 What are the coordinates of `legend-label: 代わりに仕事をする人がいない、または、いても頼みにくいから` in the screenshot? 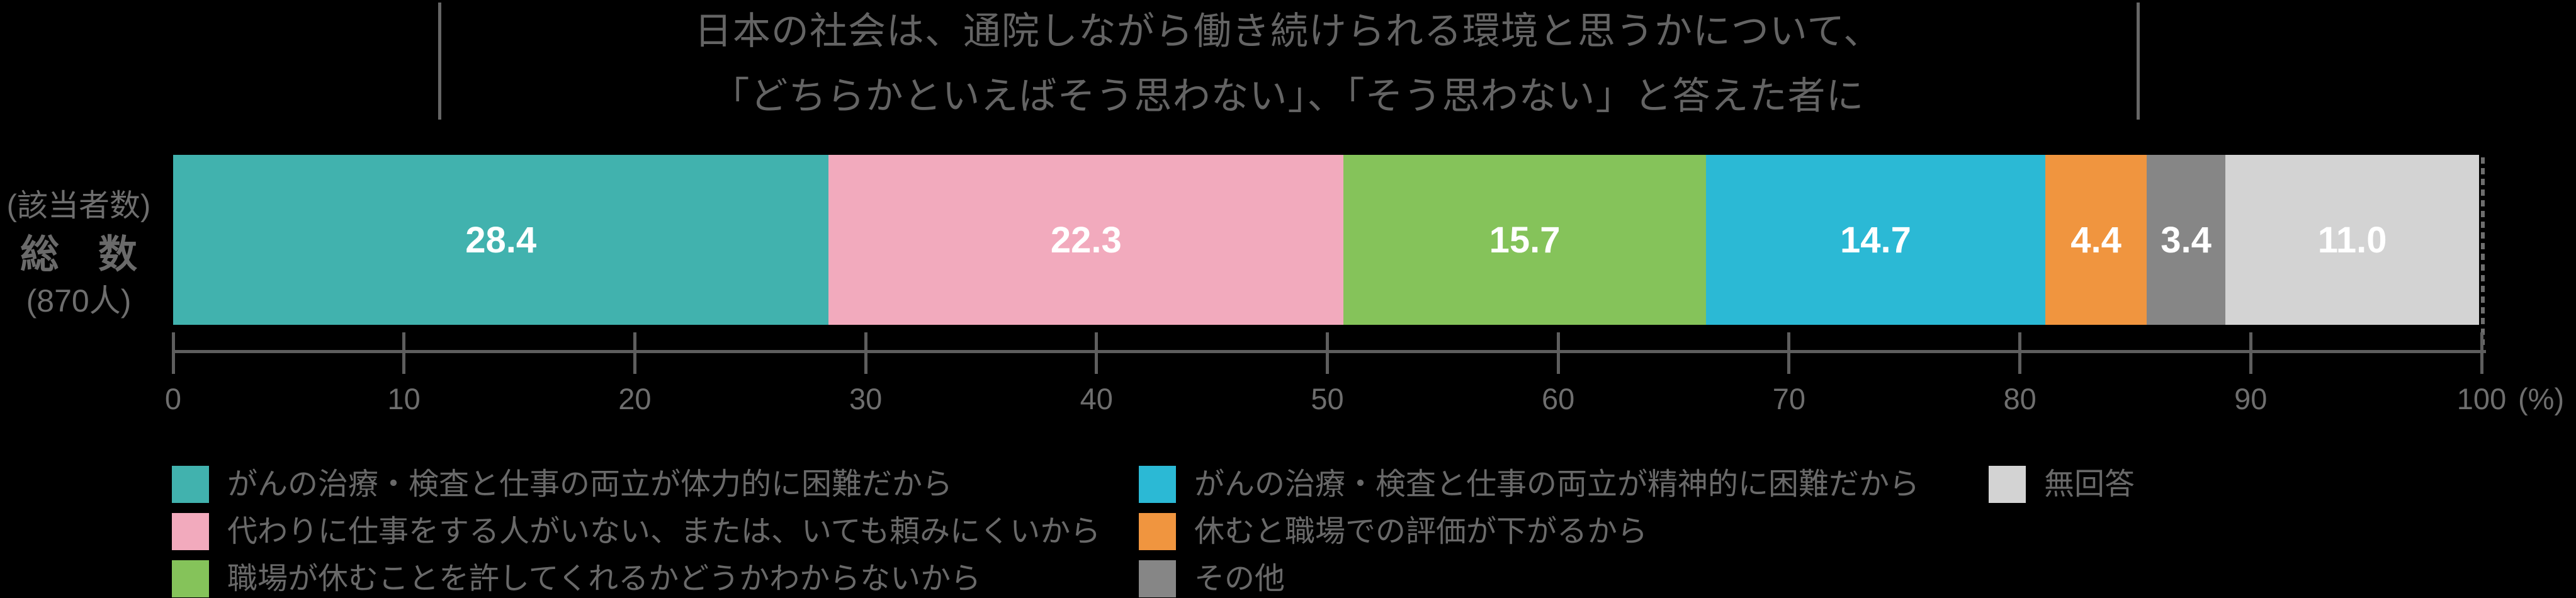 It's located at (664, 531).